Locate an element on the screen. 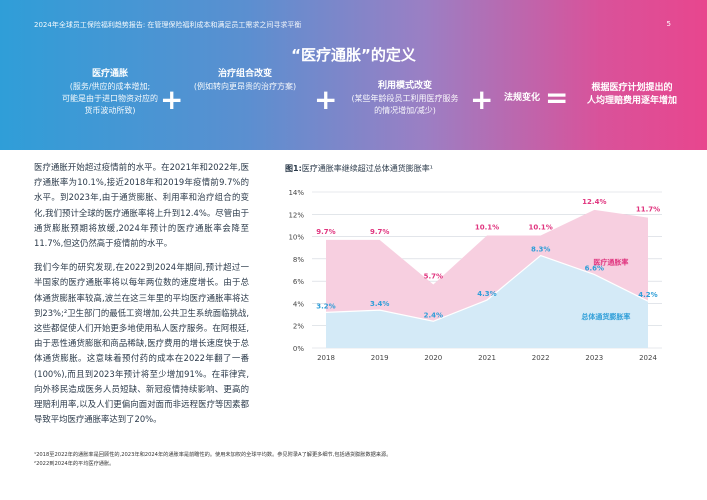 The width and height of the screenshot is (707, 500). term-title: 医疗通胀 is located at coordinates (109, 74).